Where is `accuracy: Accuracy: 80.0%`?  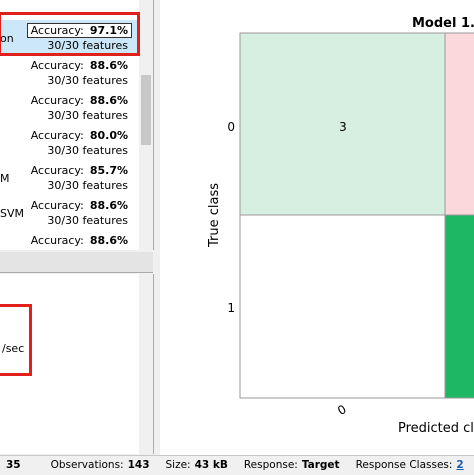
accuracy: Accuracy: 80.0% is located at coordinates (79, 135).